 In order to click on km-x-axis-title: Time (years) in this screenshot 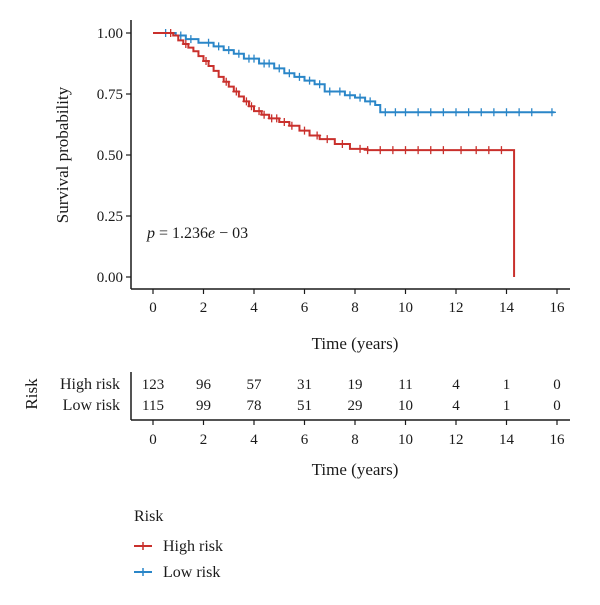, I will do `click(355, 343)`.